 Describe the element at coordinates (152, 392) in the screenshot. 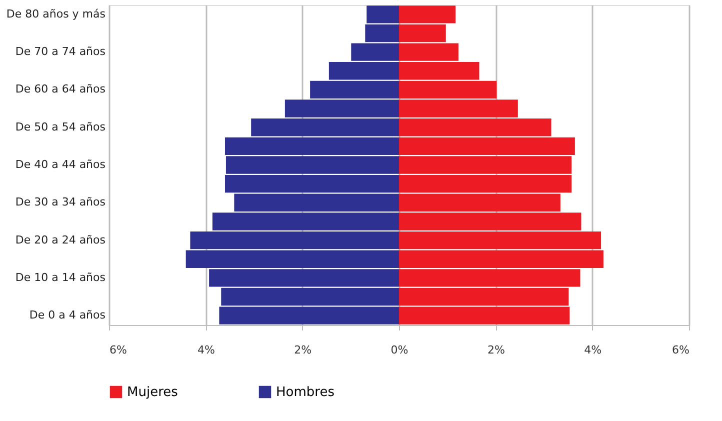

I see `legend-label: Mujeres` at that location.